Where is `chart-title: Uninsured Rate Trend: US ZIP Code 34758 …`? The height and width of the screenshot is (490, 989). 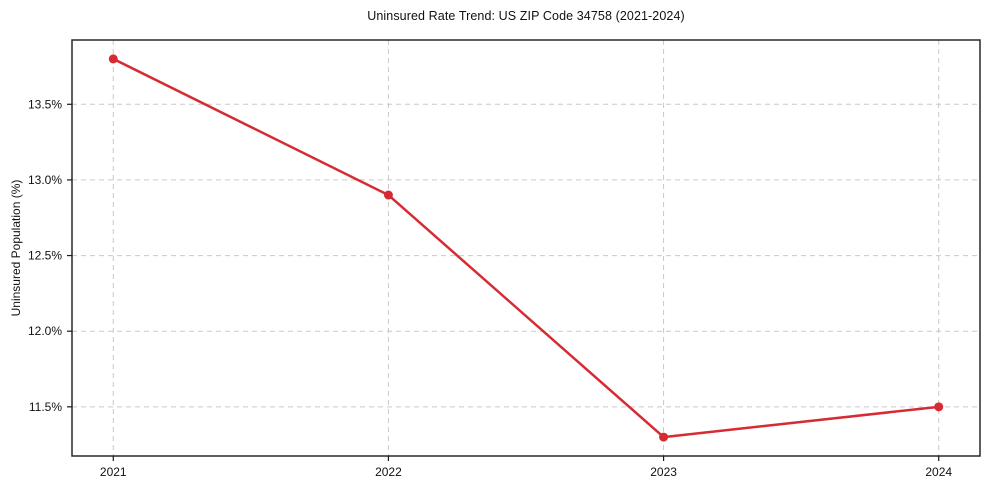
chart-title: Uninsured Rate Trend: US ZIP Code 34758 … is located at coordinates (526, 16).